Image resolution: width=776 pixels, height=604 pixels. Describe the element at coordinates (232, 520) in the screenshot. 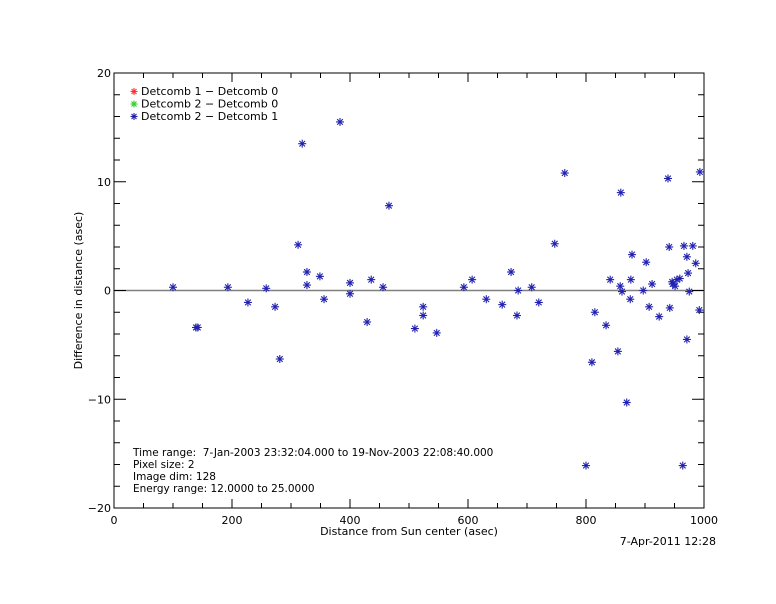

I see `x-tick-label: 200` at that location.